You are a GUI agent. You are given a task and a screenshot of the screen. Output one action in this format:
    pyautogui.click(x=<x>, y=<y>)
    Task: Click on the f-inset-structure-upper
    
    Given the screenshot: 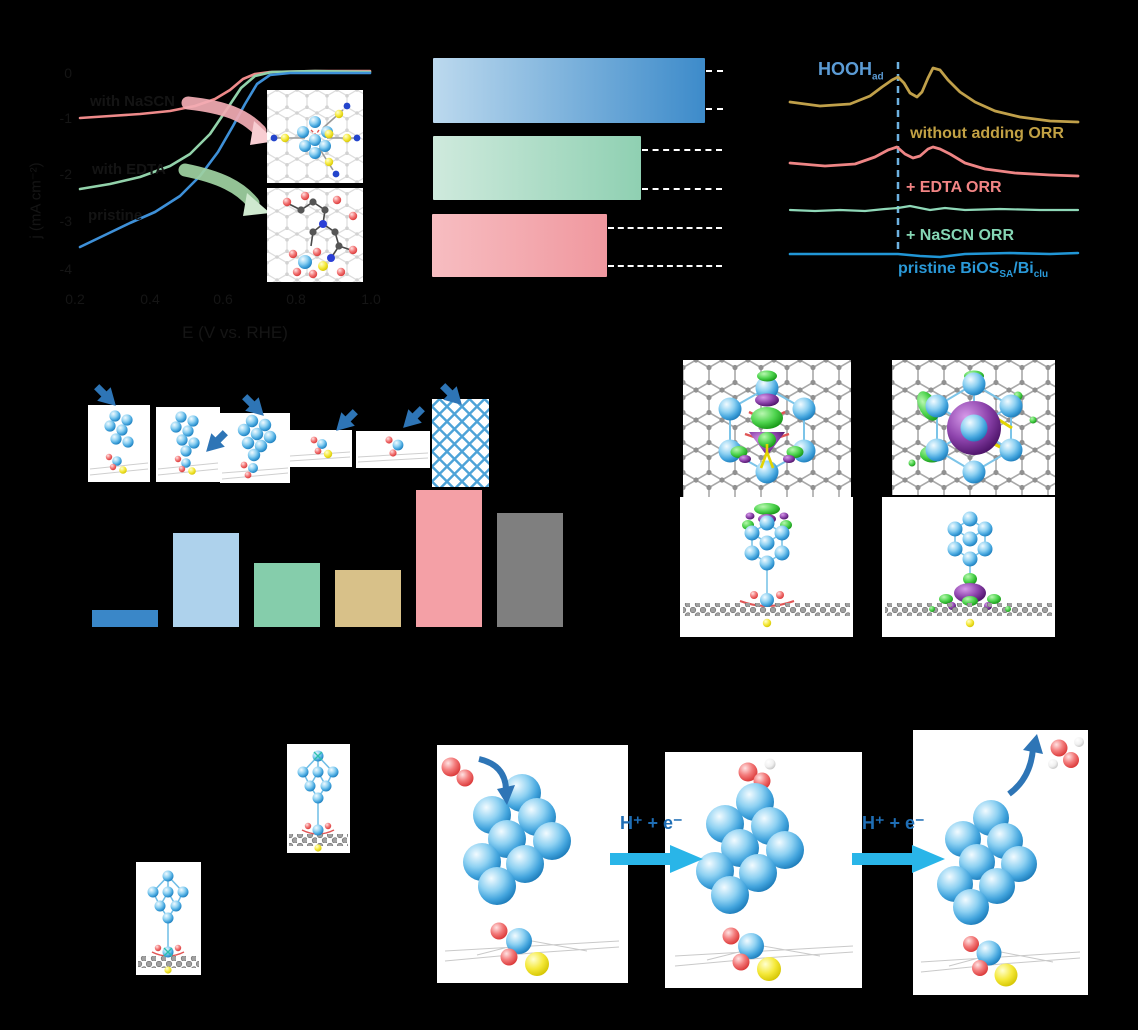 What is the action you would take?
    pyautogui.click(x=318, y=798)
    